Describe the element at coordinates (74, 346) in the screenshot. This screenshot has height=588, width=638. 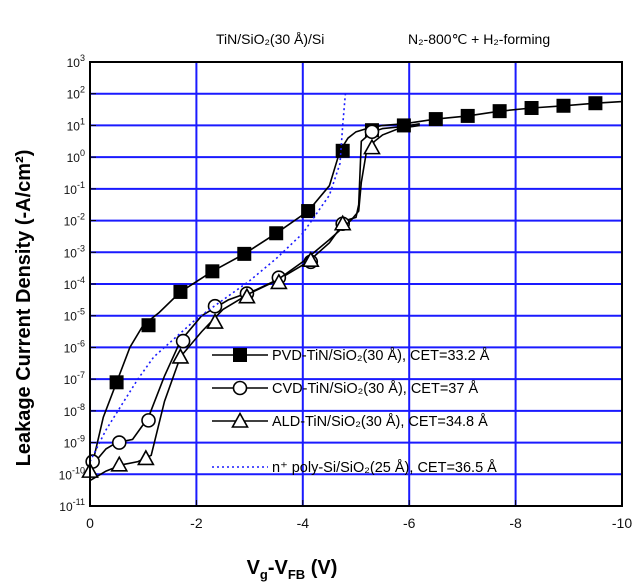
I see `y-tick-label: 10⁻⁶` at that location.